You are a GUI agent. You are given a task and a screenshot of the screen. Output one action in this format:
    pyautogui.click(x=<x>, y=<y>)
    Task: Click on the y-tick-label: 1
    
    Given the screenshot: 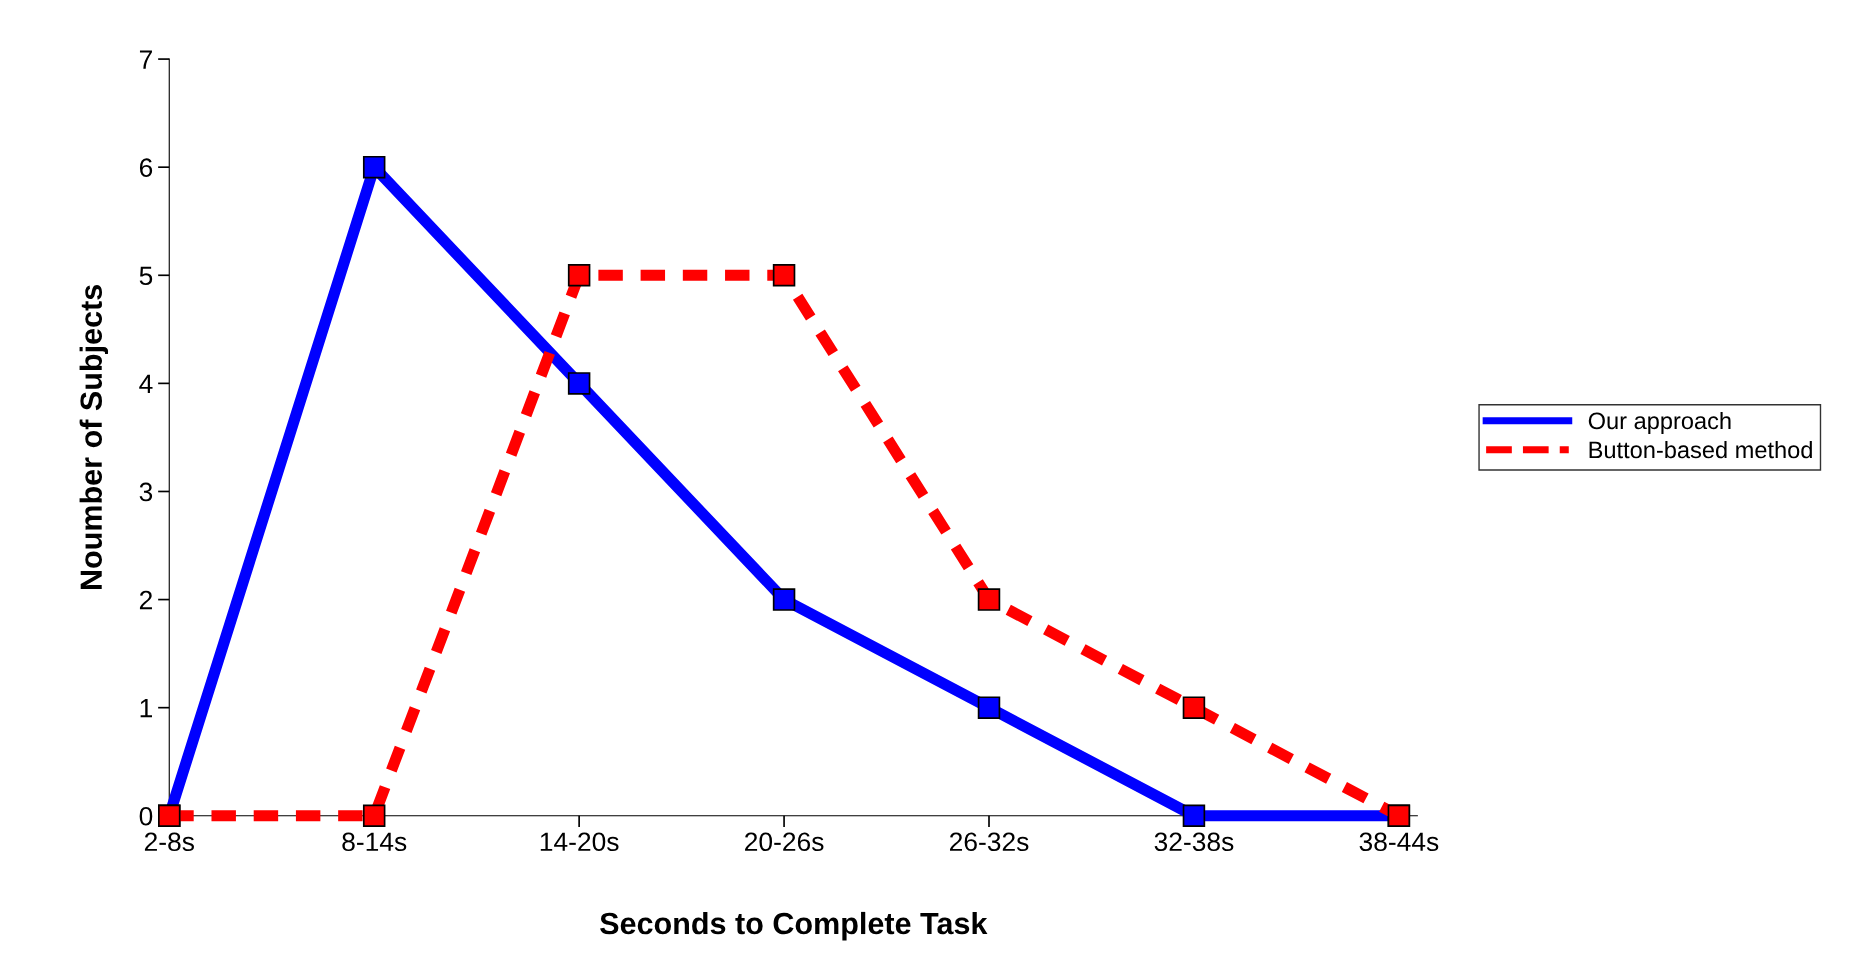 What is the action you would take?
    pyautogui.click(x=146, y=708)
    